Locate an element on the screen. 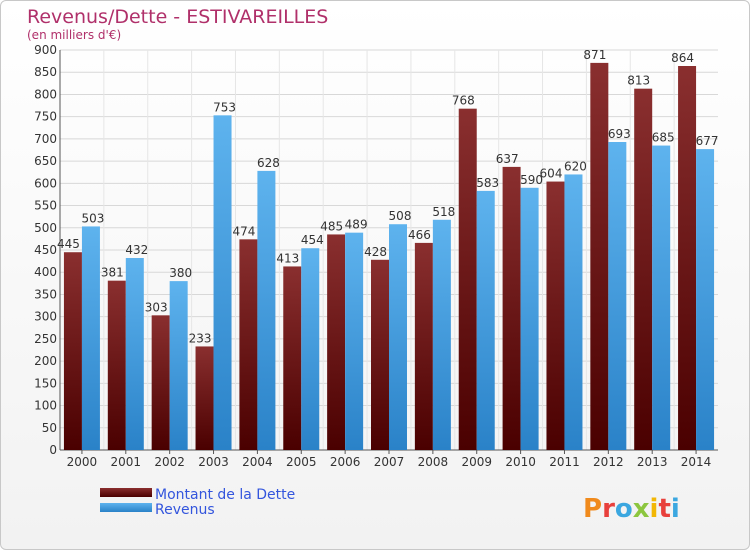 The width and height of the screenshot is (750, 550). x-tick-label: 2014 is located at coordinates (696, 462).